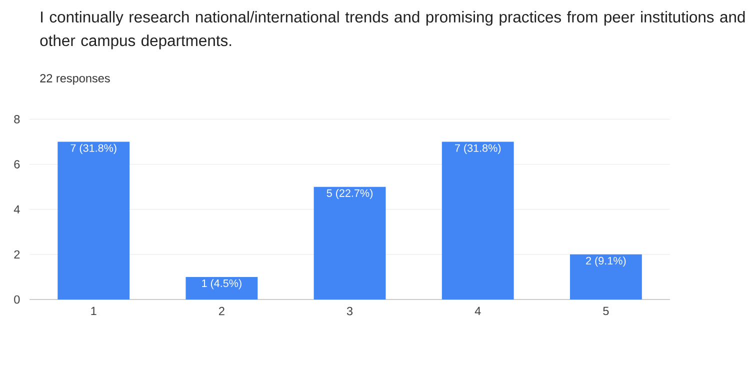 This screenshot has width=749, height=375. Describe the element at coordinates (17, 254) in the screenshot. I see `y-tick-label: 2` at that location.